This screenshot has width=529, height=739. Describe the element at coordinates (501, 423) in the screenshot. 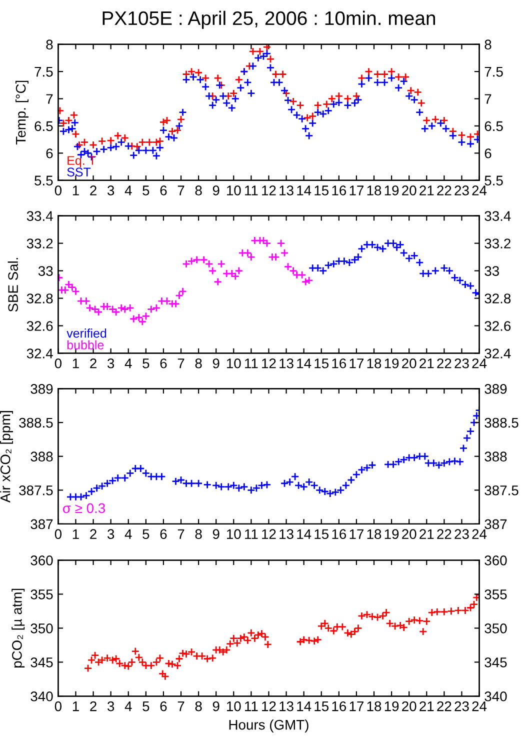

I see `y2-tick-label: 388.5` at that location.